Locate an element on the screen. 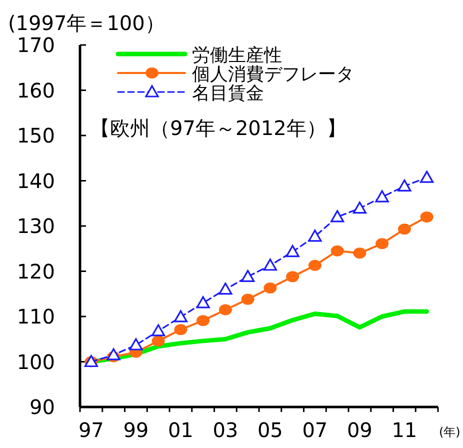 The image size is (463, 448). x-tick-label: 05 is located at coordinates (270, 430).